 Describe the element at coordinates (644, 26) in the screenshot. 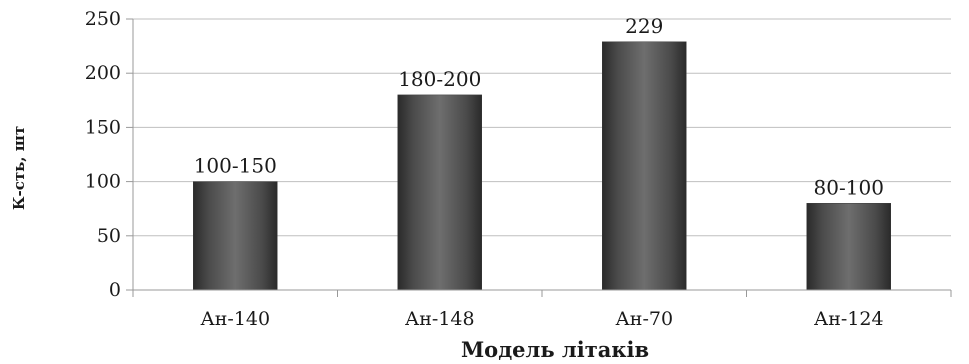

I see `data-label: 229` at that location.